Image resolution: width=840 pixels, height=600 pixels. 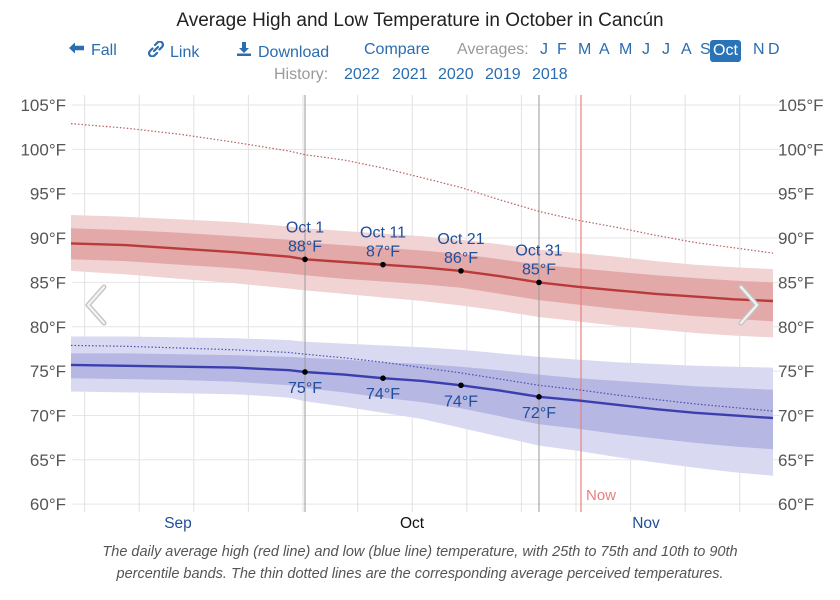 I want to click on high-annotation-date: Oct 1, so click(x=305, y=227).